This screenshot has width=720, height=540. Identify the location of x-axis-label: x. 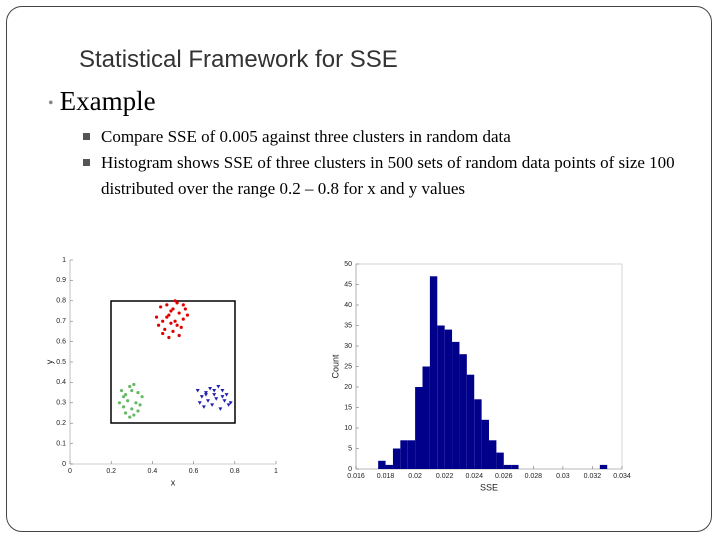
(173, 482).